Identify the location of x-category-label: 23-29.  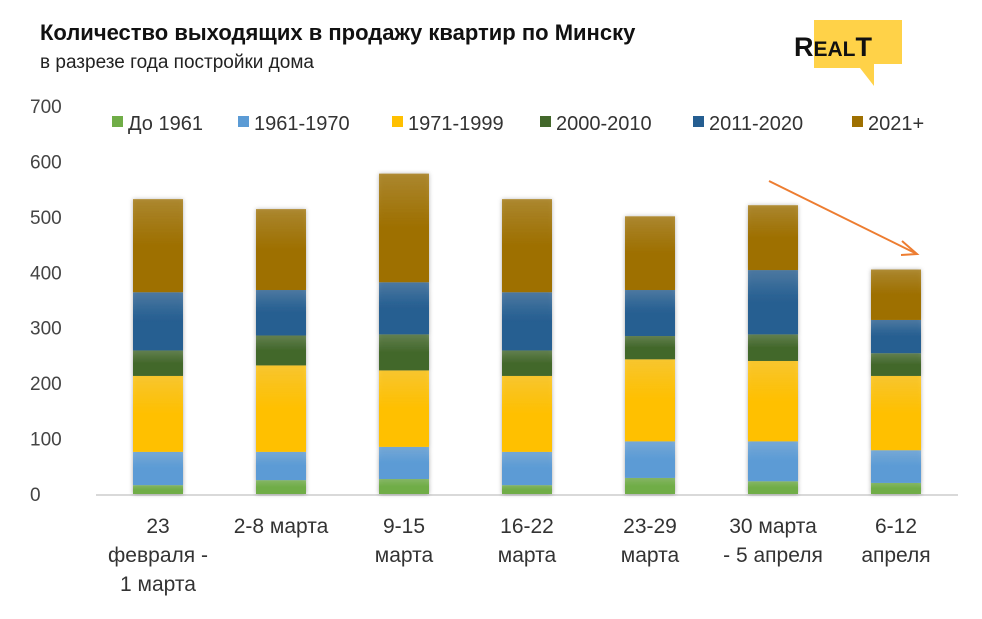
(650, 526).